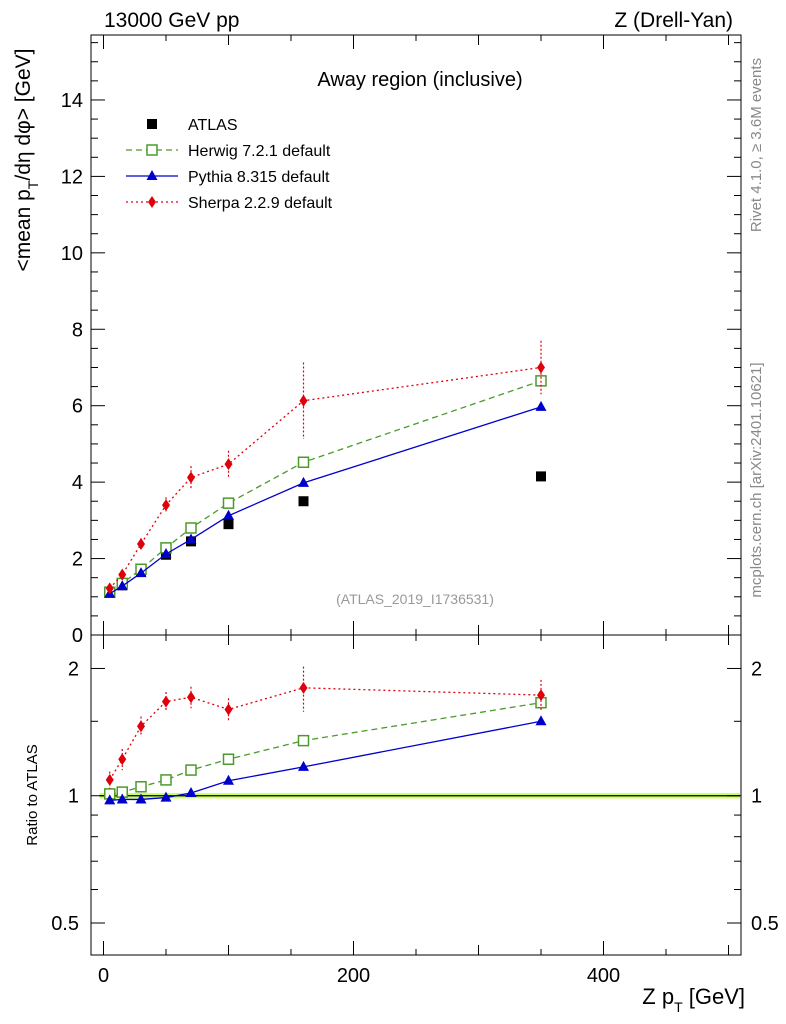 This screenshot has width=786, height=1024. I want to click on y-tick-label: 12, so click(72, 177).